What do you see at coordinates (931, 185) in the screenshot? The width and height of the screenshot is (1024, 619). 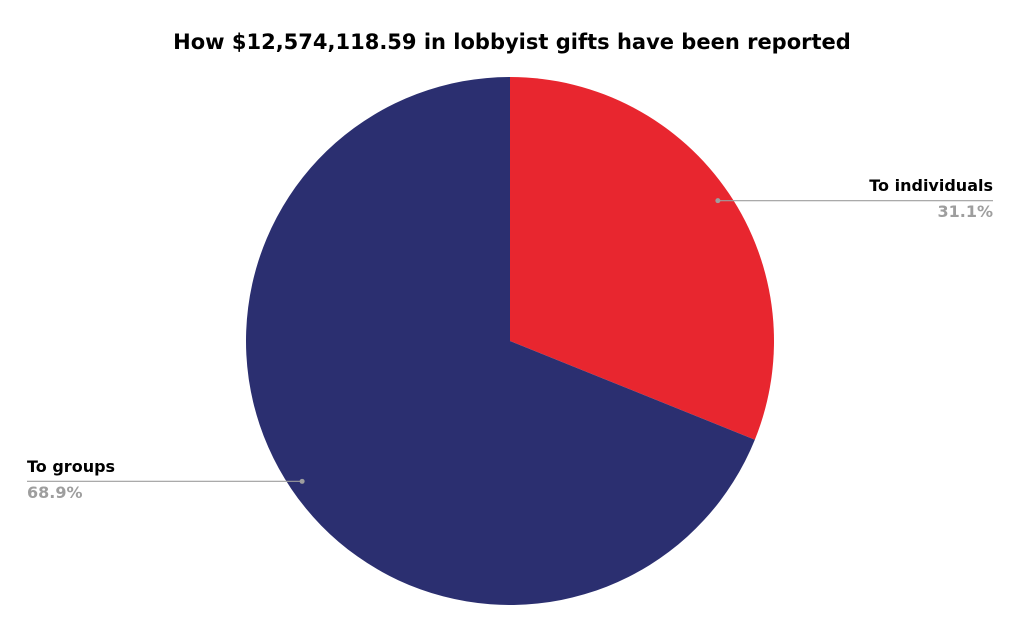 I see `slice-label: To individuals` at bounding box center [931, 185].